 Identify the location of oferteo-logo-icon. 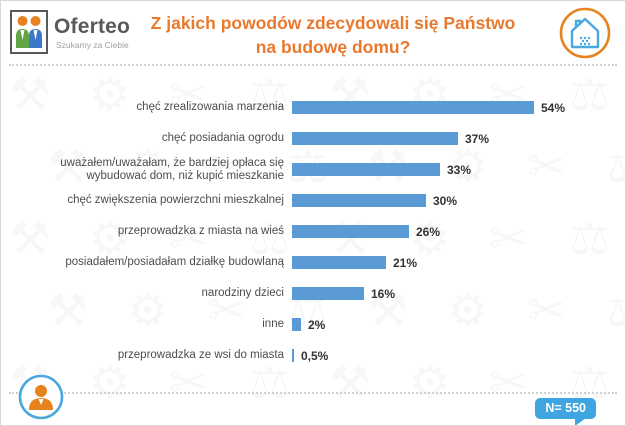
(29, 32).